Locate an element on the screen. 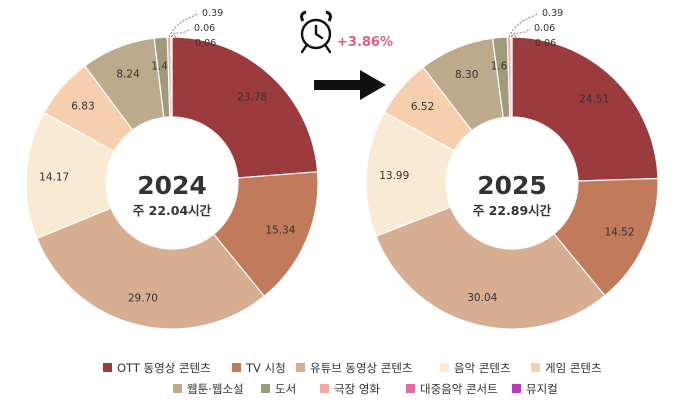 The height and width of the screenshot is (408, 680). legend-label: 유튜브 동영상 콘텐츠 is located at coordinates (361, 368).